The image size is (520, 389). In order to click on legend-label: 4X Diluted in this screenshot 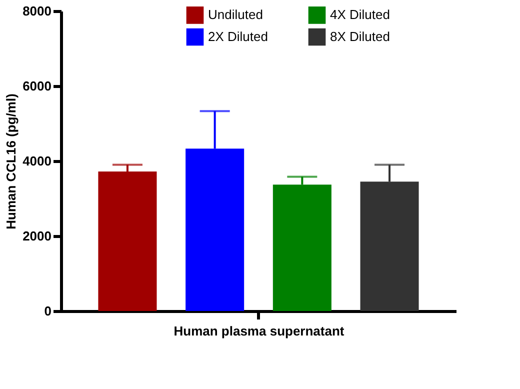, I will do `click(360, 14)`.